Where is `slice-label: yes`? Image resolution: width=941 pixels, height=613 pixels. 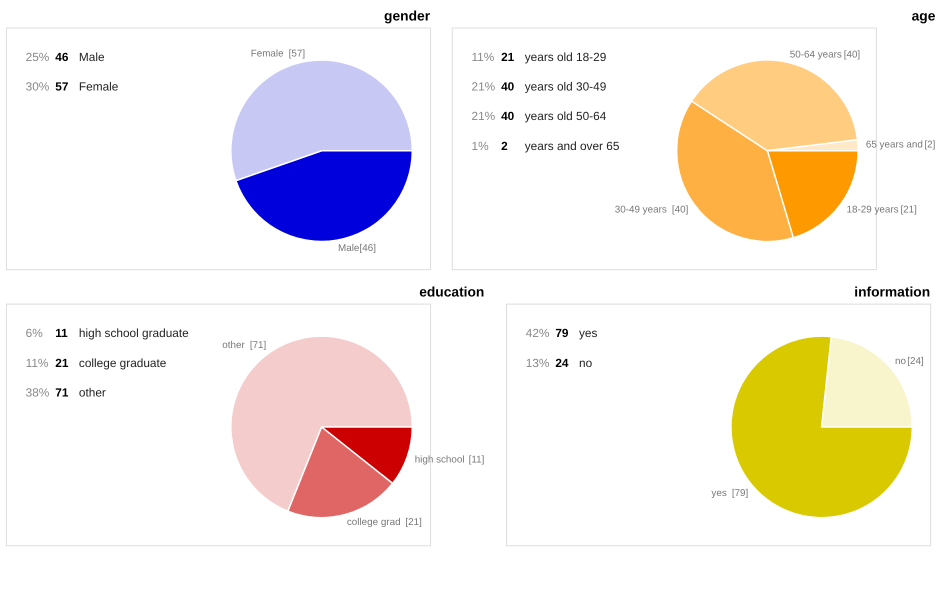
slice-label: yes is located at coordinates (719, 493).